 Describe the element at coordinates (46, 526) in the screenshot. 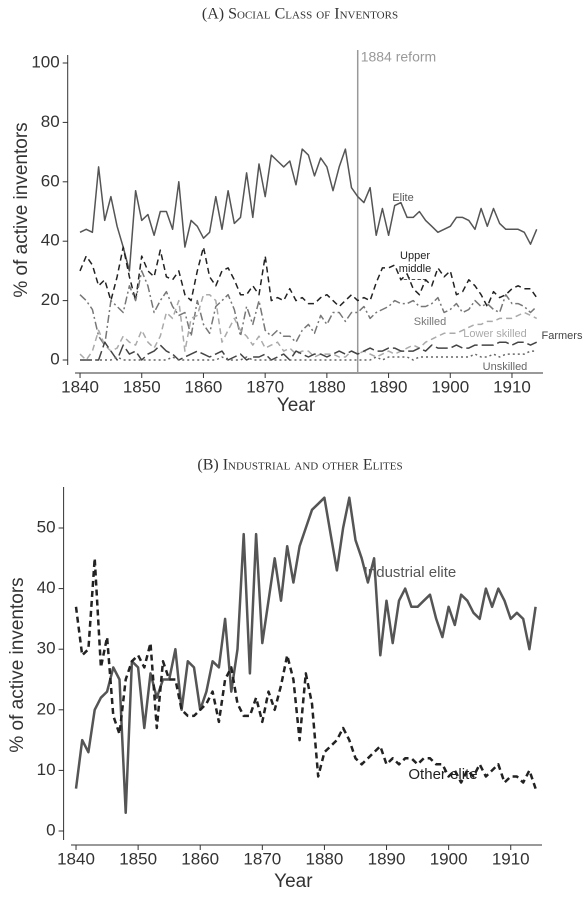

I see `y-tick-label: 50` at that location.